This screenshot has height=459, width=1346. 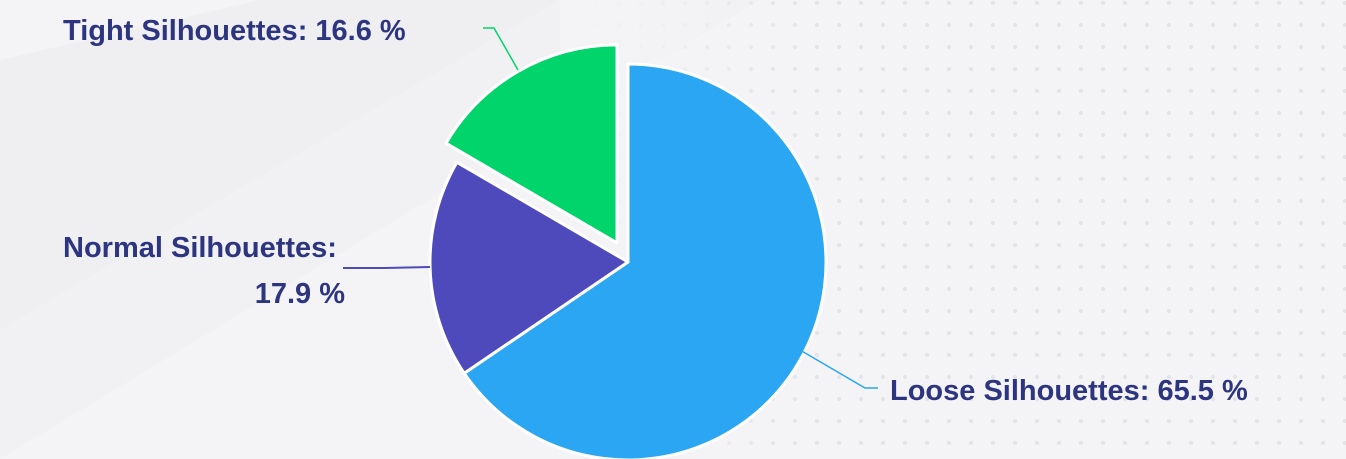 I want to click on leader-line-loose, so click(x=838, y=369).